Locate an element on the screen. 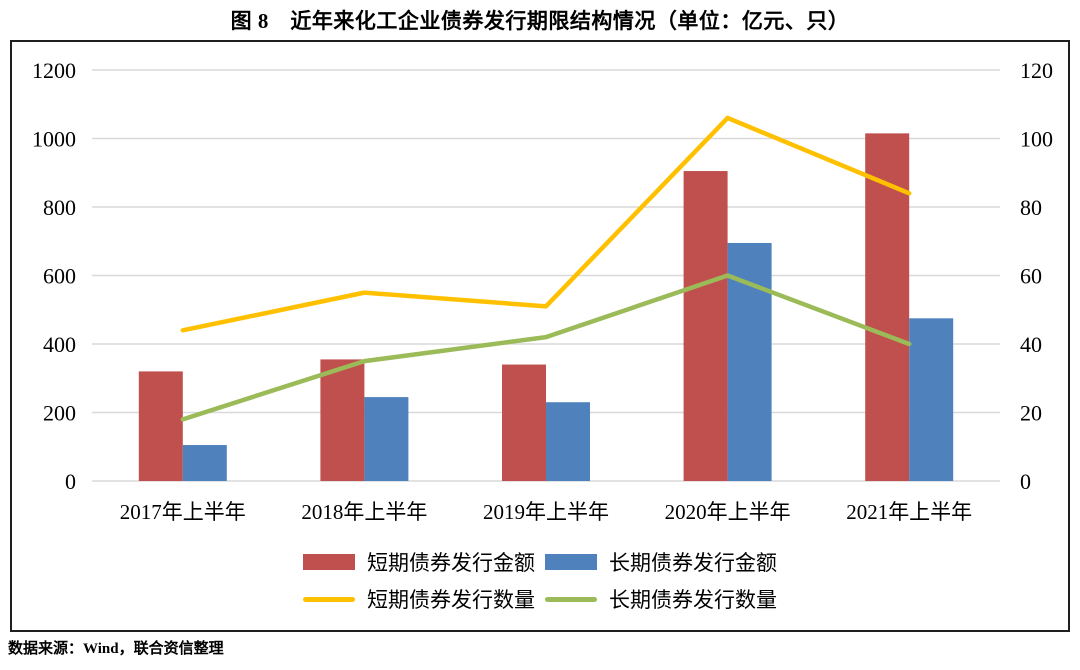 This screenshot has height=670, width=1080. bar-short-term-amount-2018年上半年 is located at coordinates (342, 420).